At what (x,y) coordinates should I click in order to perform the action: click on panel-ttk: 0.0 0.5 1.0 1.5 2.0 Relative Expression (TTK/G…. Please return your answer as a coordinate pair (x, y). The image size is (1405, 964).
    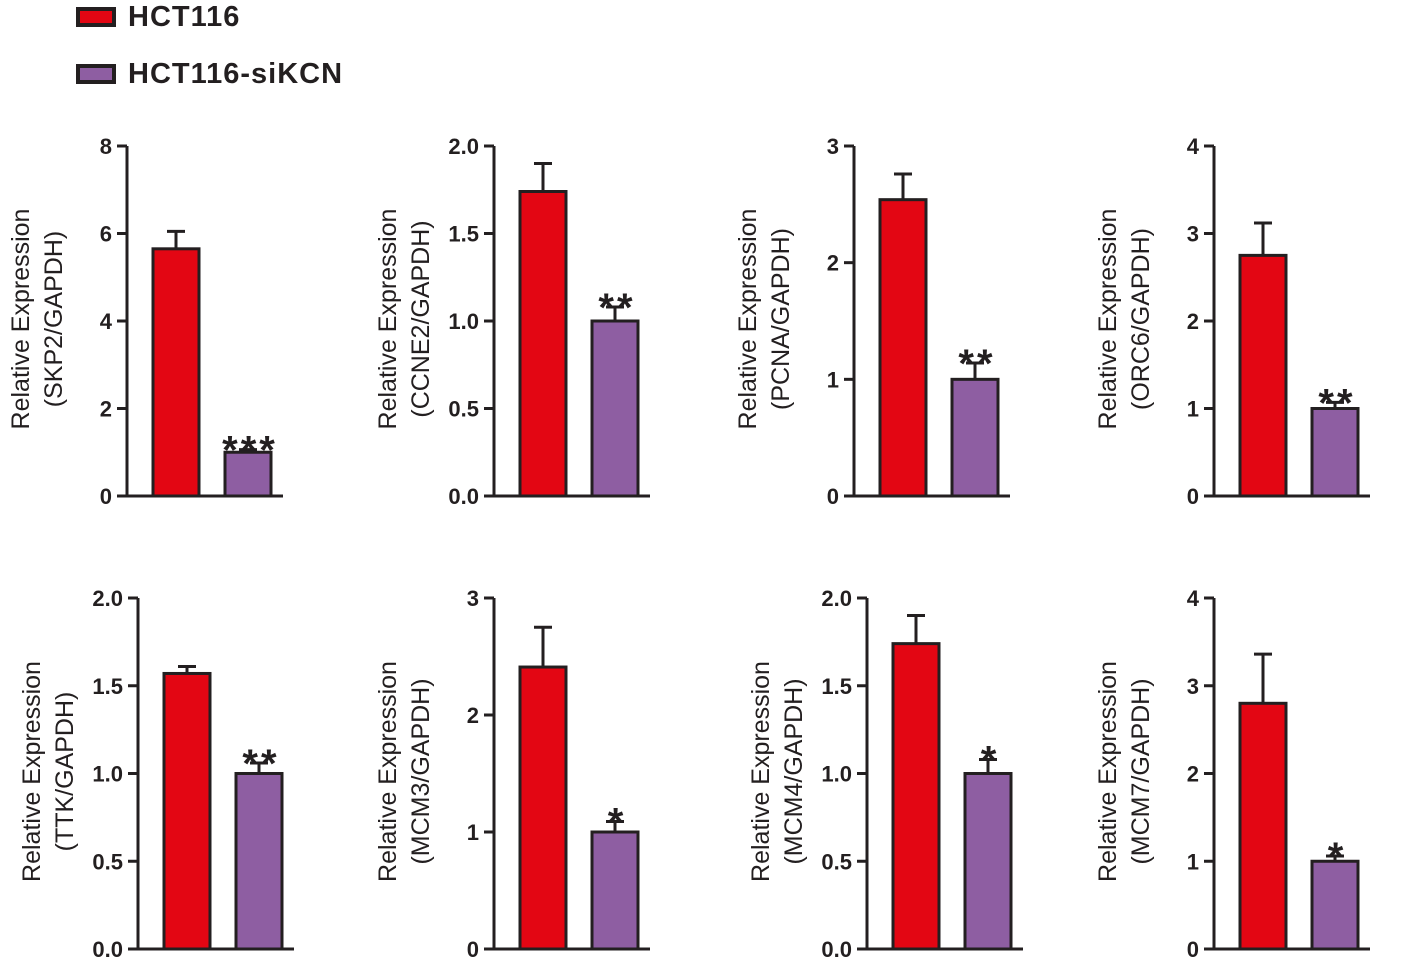
    Looking at the image, I should click on (156, 774).